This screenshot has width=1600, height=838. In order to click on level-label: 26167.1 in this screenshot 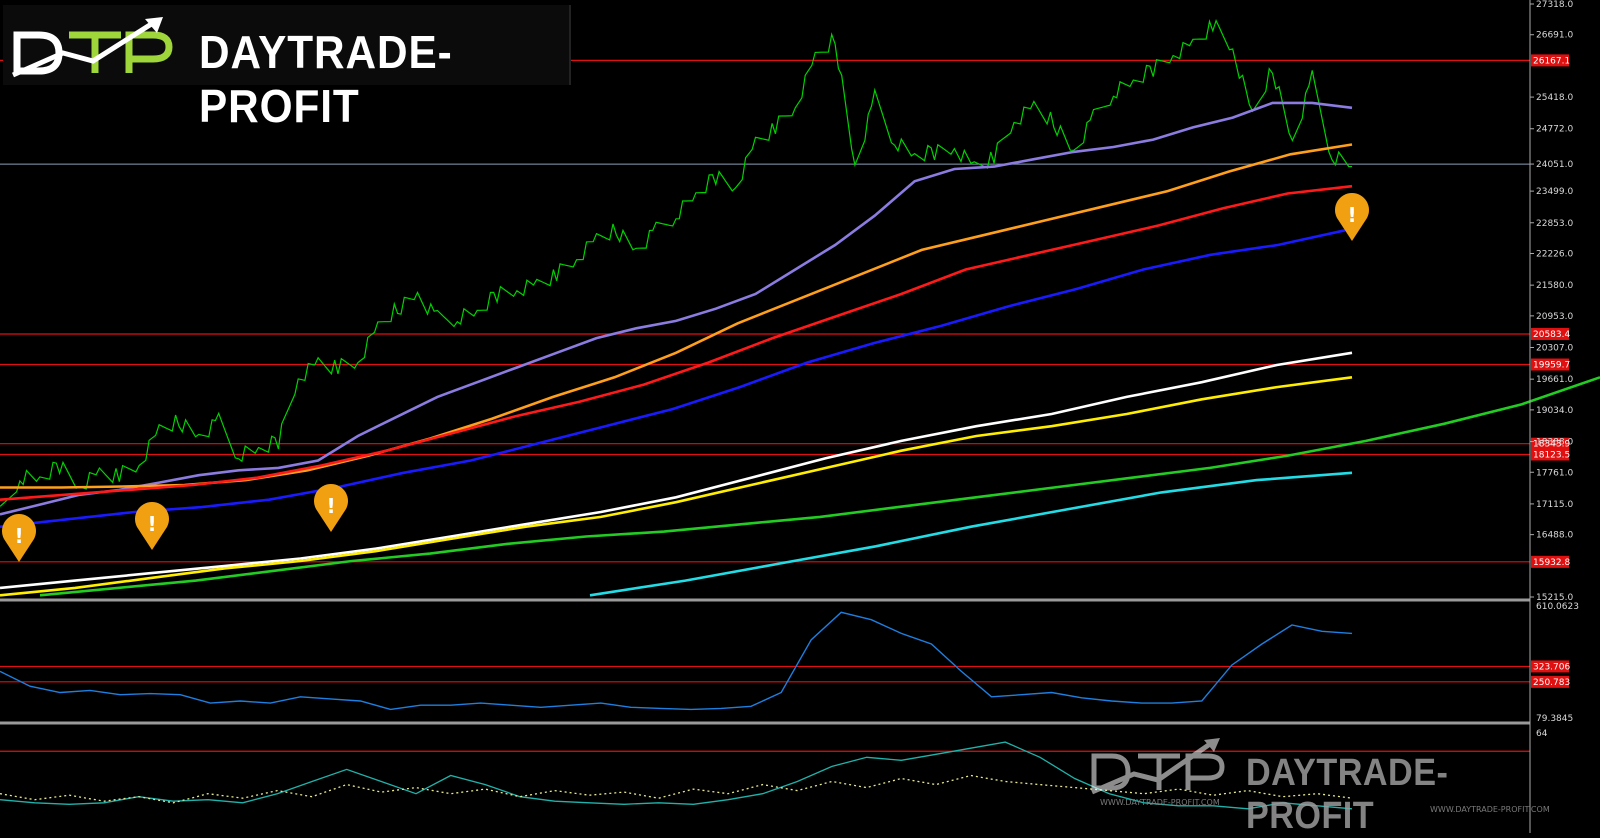, I will do `click(1551, 61)`.